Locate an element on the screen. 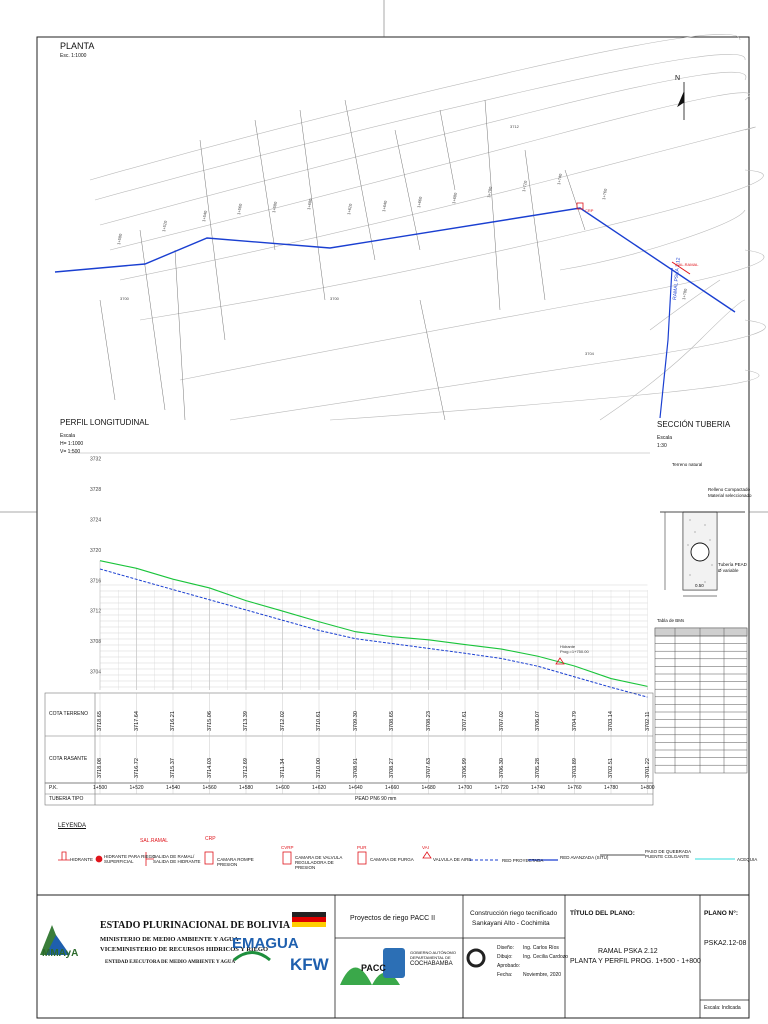 The width and height of the screenshot is (768, 1024). bm-table is located at coordinates (701, 700).